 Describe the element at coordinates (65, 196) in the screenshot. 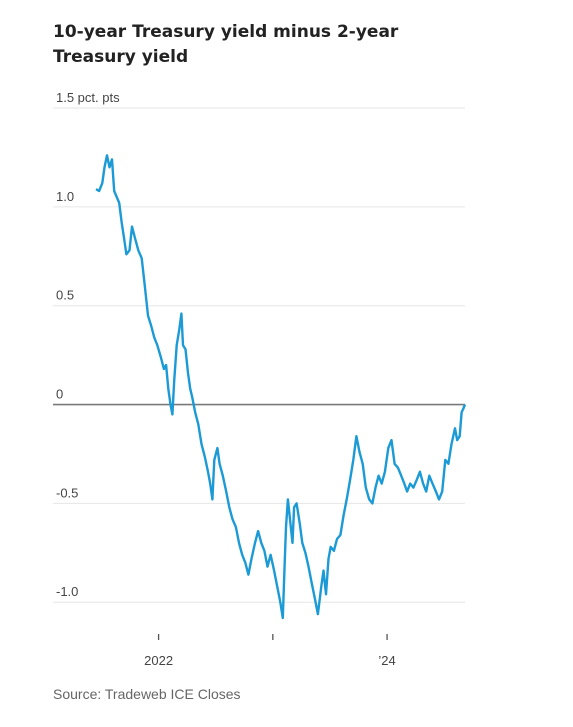

I see `y-tick-label: 1.0` at that location.